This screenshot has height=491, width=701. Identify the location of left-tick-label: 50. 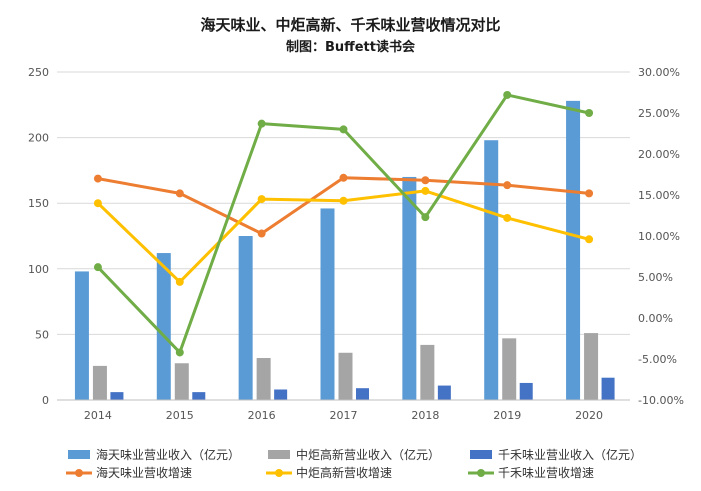
(42, 334).